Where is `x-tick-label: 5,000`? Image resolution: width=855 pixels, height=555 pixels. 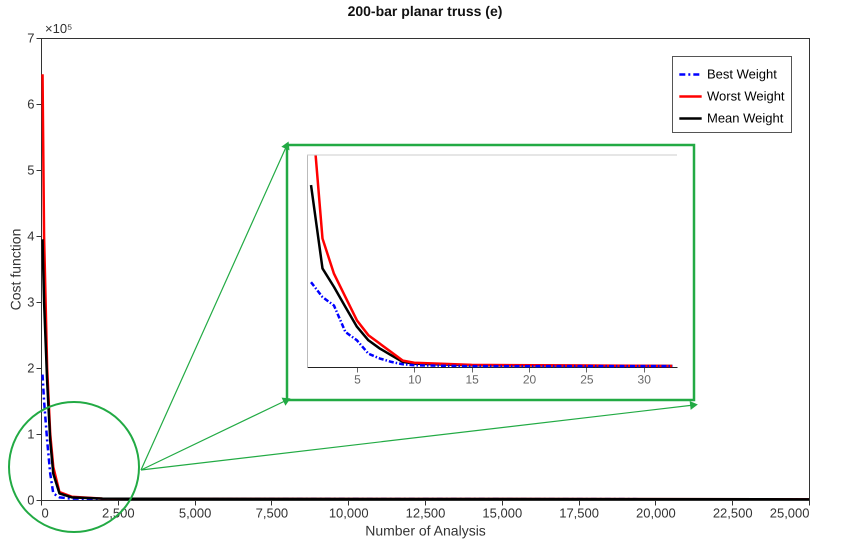 x-tick-label: 5,000 is located at coordinates (195, 513).